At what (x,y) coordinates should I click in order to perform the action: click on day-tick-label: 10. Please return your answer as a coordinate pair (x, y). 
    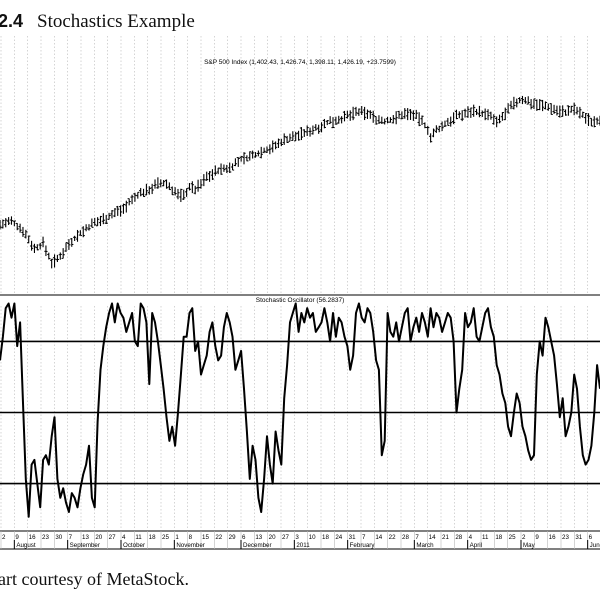
    Looking at the image, I should click on (312, 537).